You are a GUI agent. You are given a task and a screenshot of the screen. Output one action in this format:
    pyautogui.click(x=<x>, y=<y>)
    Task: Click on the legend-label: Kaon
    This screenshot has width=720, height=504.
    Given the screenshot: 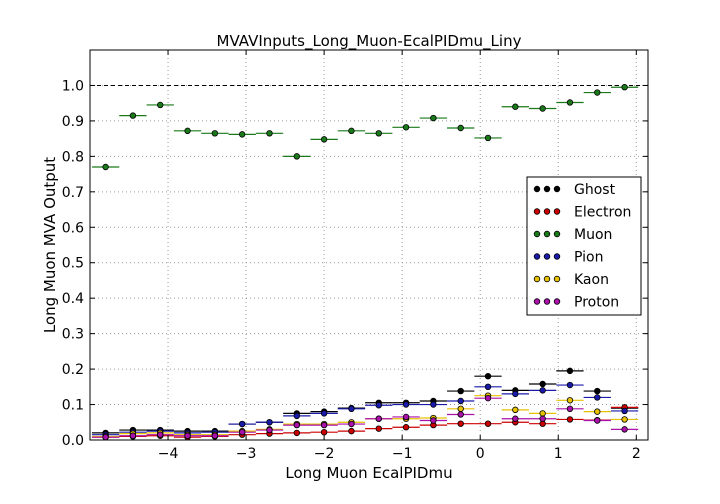 What is the action you would take?
    pyautogui.click(x=591, y=280)
    